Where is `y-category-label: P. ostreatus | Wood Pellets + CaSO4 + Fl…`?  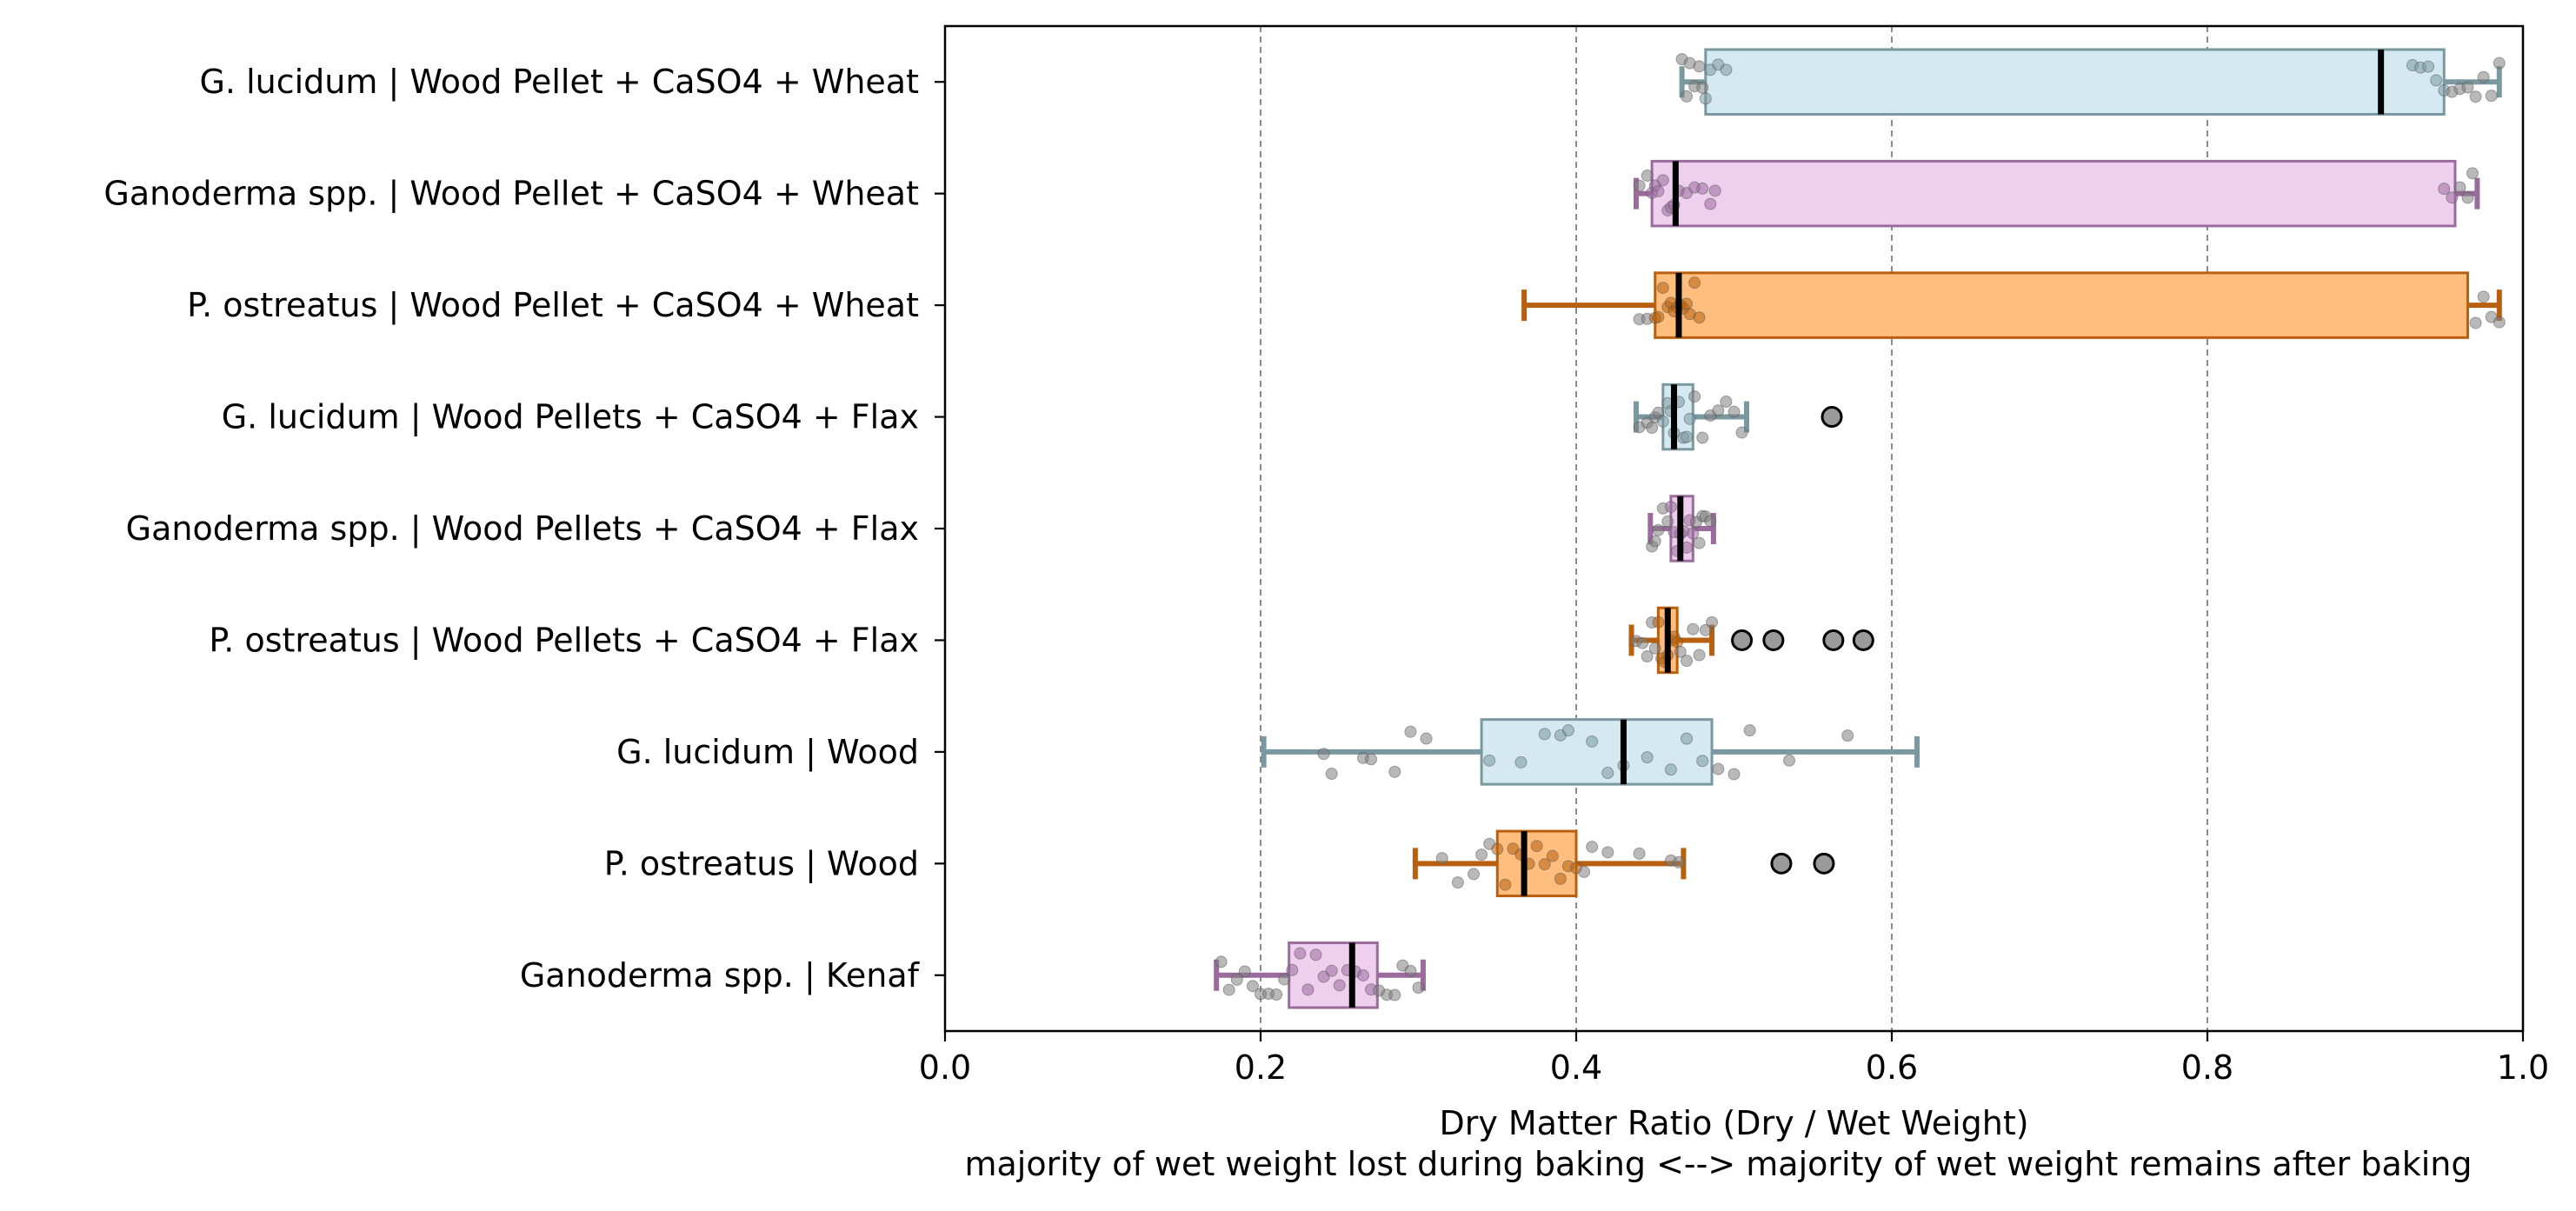
y-category-label: P. ostreatus | Wood Pellets + CaSO4 + Fl… is located at coordinates (564, 640).